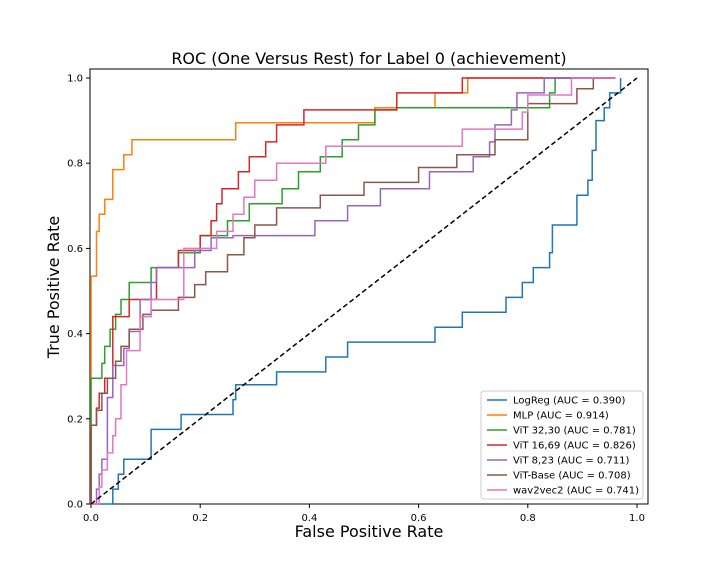 This screenshot has height=576, width=720. What do you see at coordinates (75, 419) in the screenshot?
I see `y-tick-label: 0.2` at bounding box center [75, 419].